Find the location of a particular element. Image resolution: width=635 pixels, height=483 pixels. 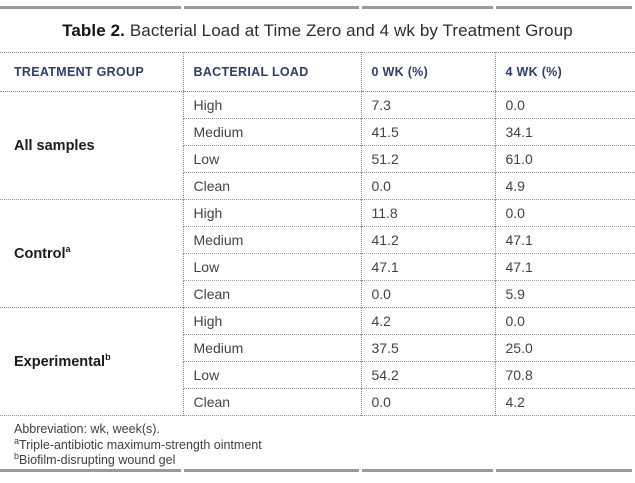

cell-0wk: 4.2 is located at coordinates (427, 321).